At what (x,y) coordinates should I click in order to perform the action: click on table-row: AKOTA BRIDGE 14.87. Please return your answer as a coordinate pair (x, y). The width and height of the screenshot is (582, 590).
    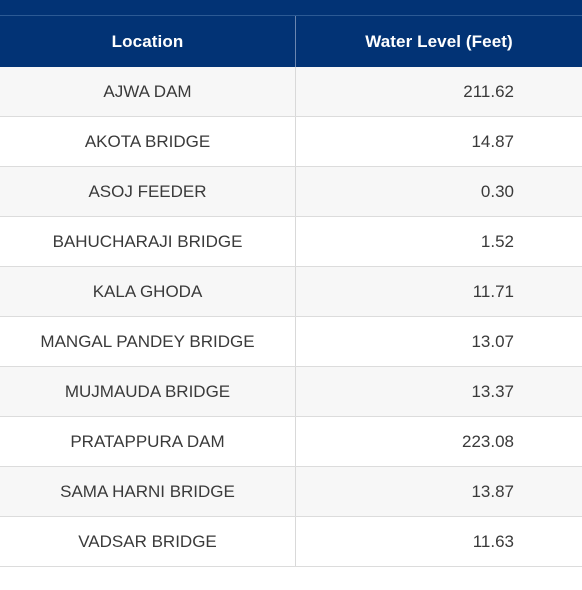
    Looking at the image, I should click on (291, 142).